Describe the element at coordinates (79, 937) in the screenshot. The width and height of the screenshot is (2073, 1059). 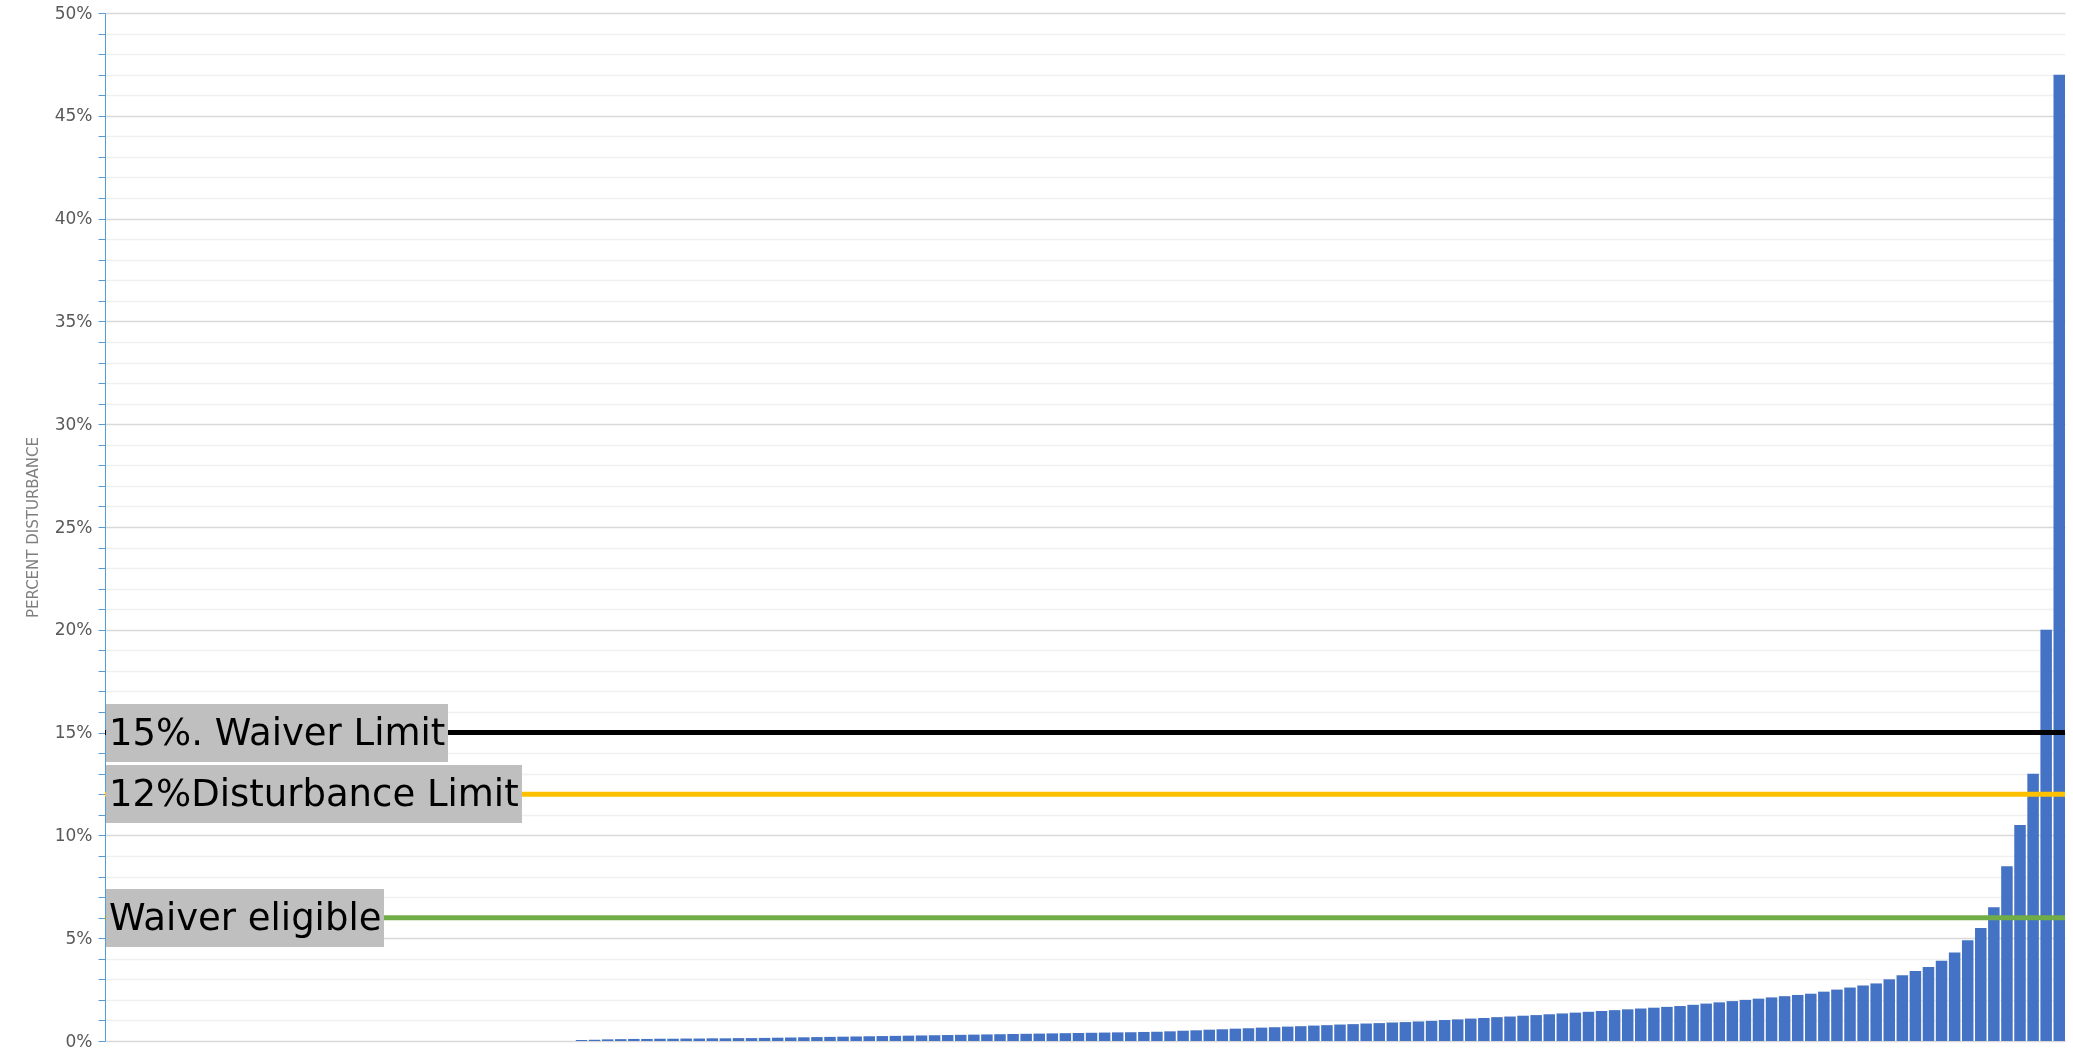
I see `y-tick-label: 5%` at that location.